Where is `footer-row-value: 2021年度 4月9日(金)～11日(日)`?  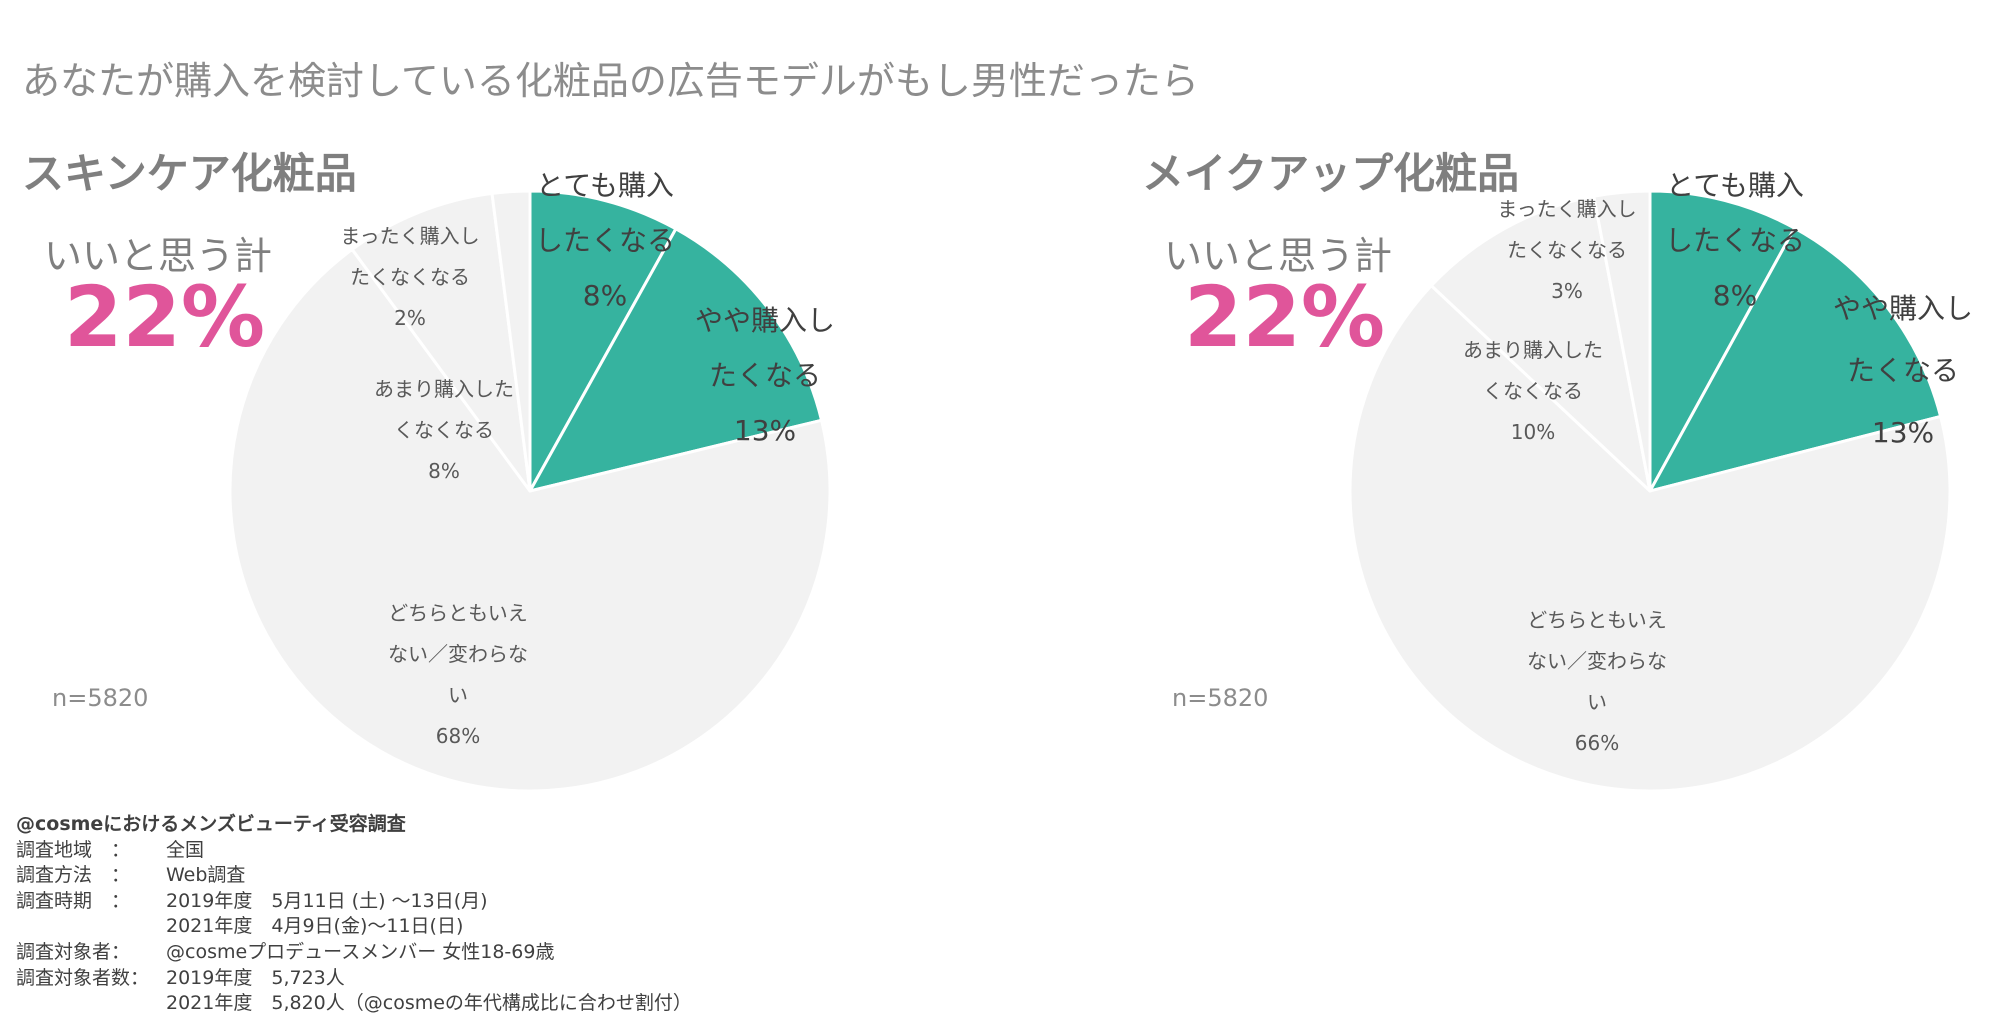
footer-row-value: 2021年度 4月9日(金)～11日(日) is located at coordinates (315, 926).